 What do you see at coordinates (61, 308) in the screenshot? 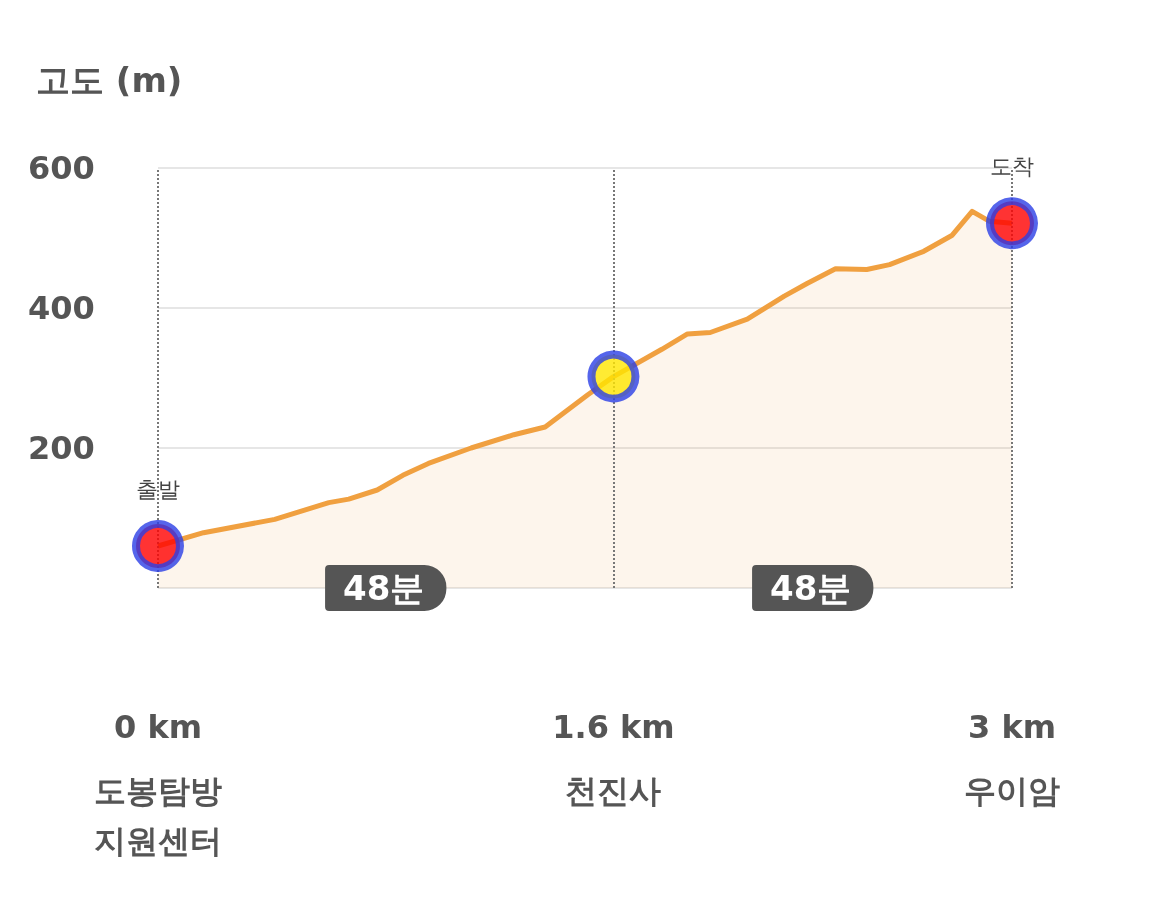
I see `y-tick-label: 400` at bounding box center [61, 308].